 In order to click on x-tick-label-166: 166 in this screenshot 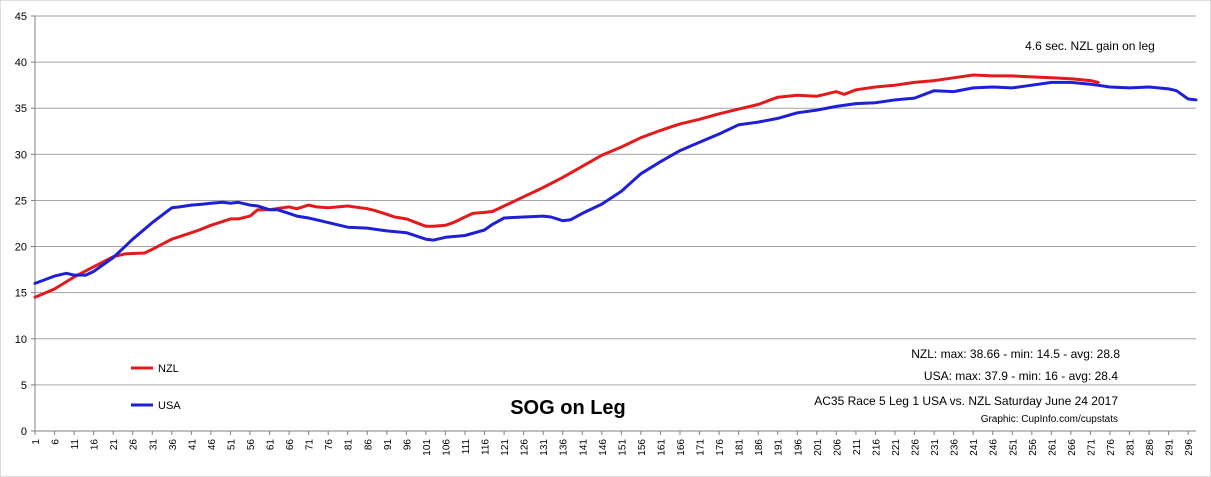, I will do `click(681, 447)`.